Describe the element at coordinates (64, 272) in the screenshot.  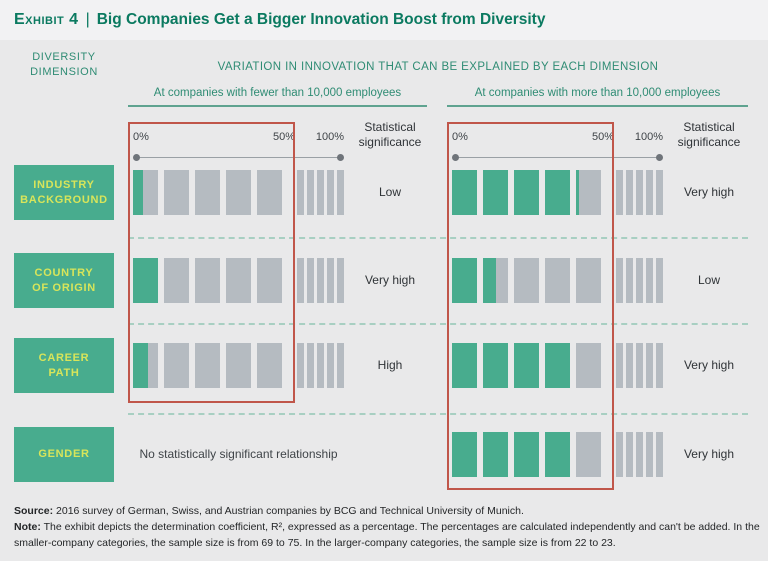
I see `dimension-box-label: COUNTRY` at that location.